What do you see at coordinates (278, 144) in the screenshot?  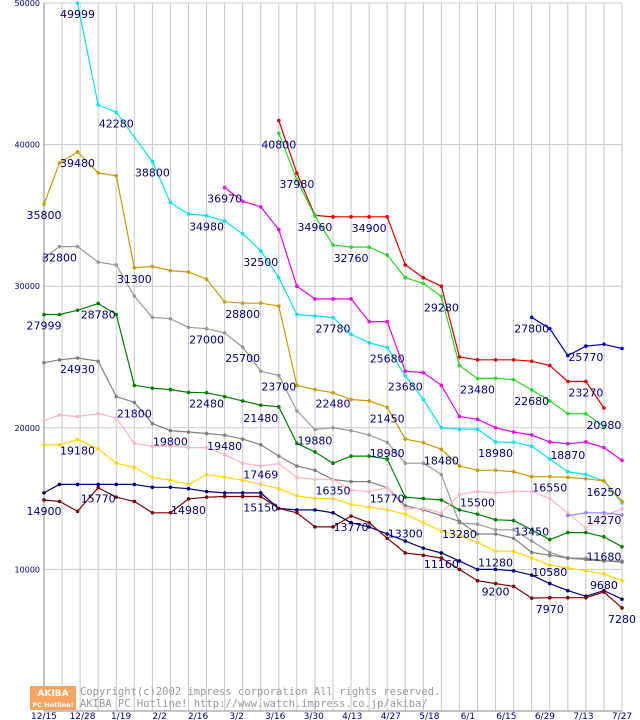 I see `data-label: 40800` at bounding box center [278, 144].